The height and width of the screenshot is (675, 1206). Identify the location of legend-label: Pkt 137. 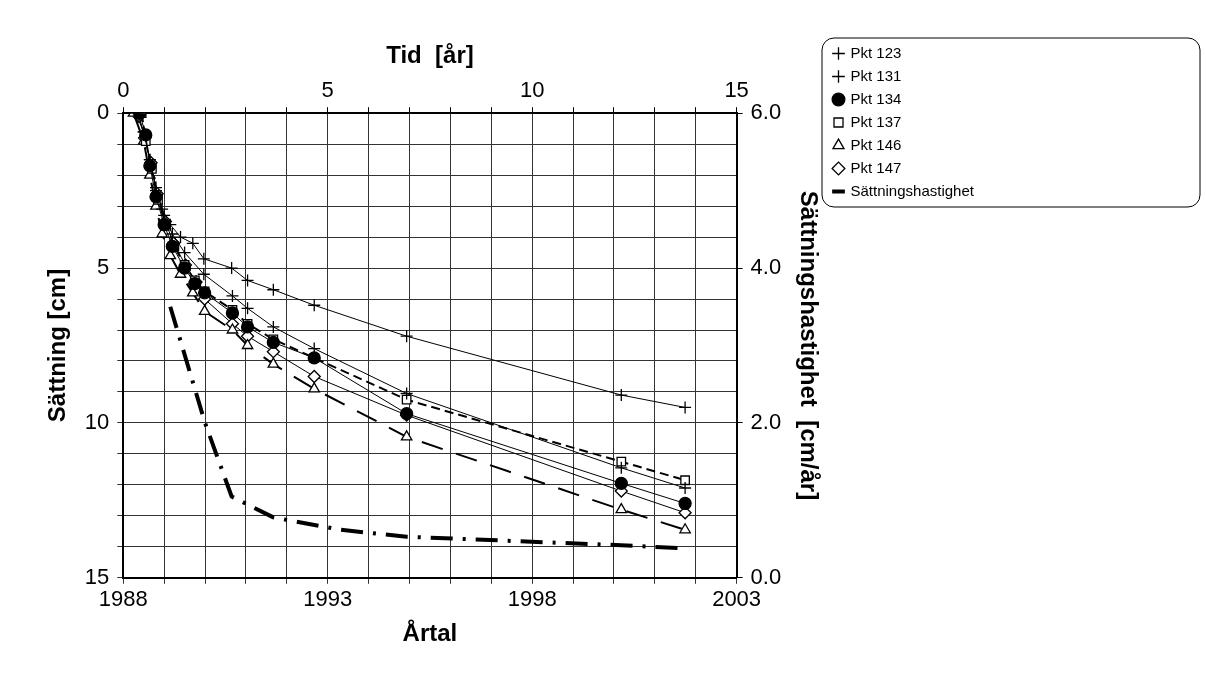
(876, 121).